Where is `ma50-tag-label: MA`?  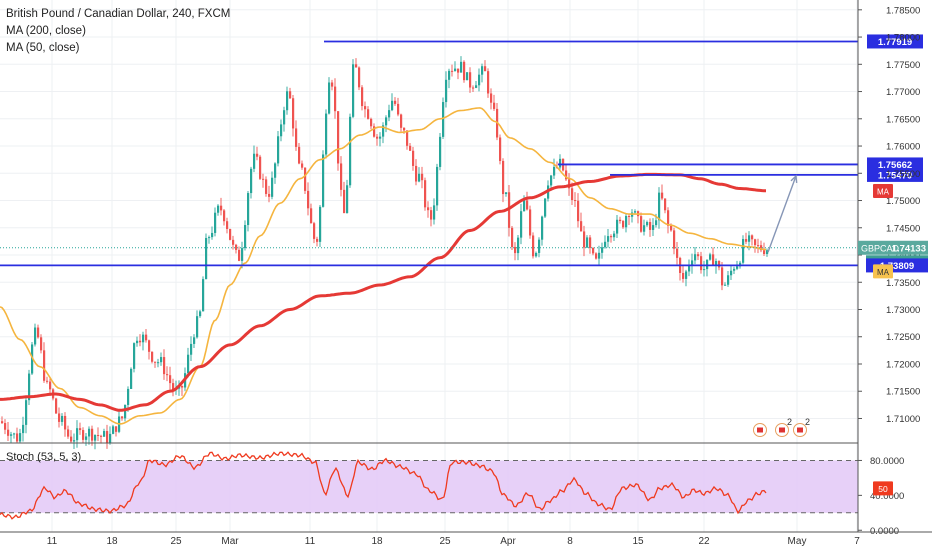
ma50-tag-label: MA is located at coordinates (883, 272).